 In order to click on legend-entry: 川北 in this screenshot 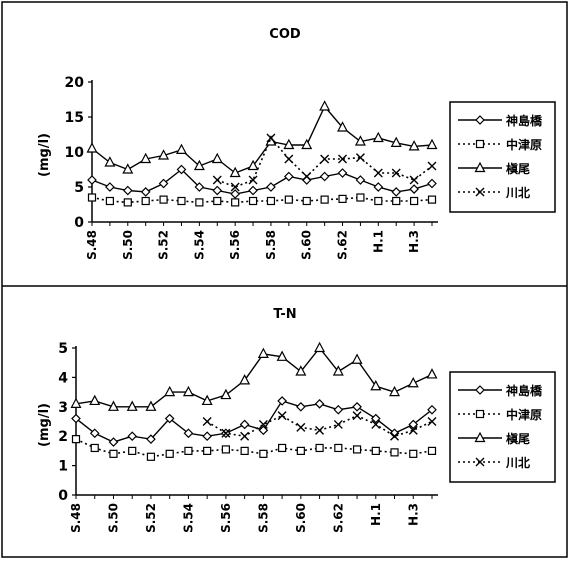, I will do `click(494, 462)`.